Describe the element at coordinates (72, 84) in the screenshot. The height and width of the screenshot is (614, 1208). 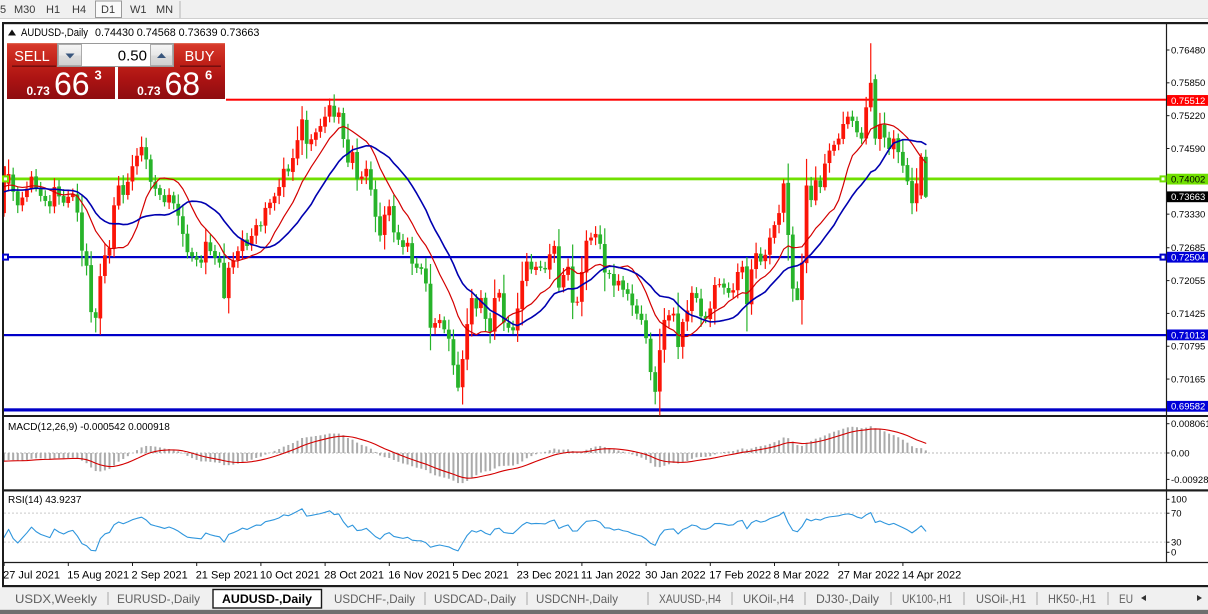
I see `svg-text: 66` at that location.